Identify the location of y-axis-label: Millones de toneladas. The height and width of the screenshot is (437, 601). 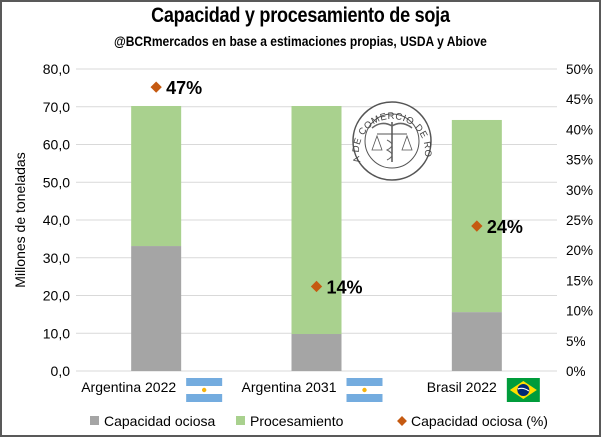
(20, 219).